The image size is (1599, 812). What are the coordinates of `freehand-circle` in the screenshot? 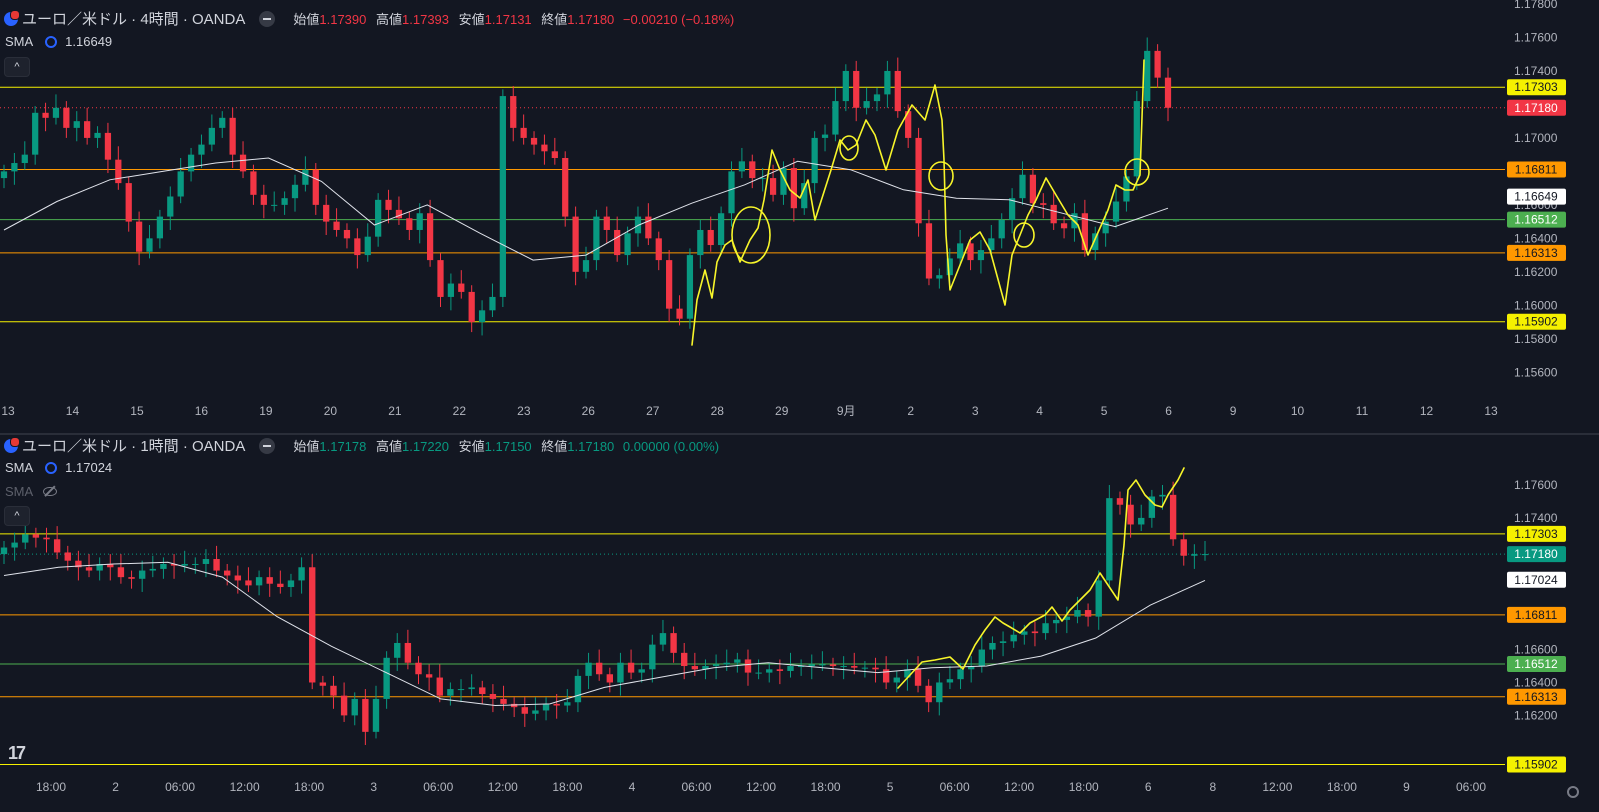 It's located at (1024, 235).